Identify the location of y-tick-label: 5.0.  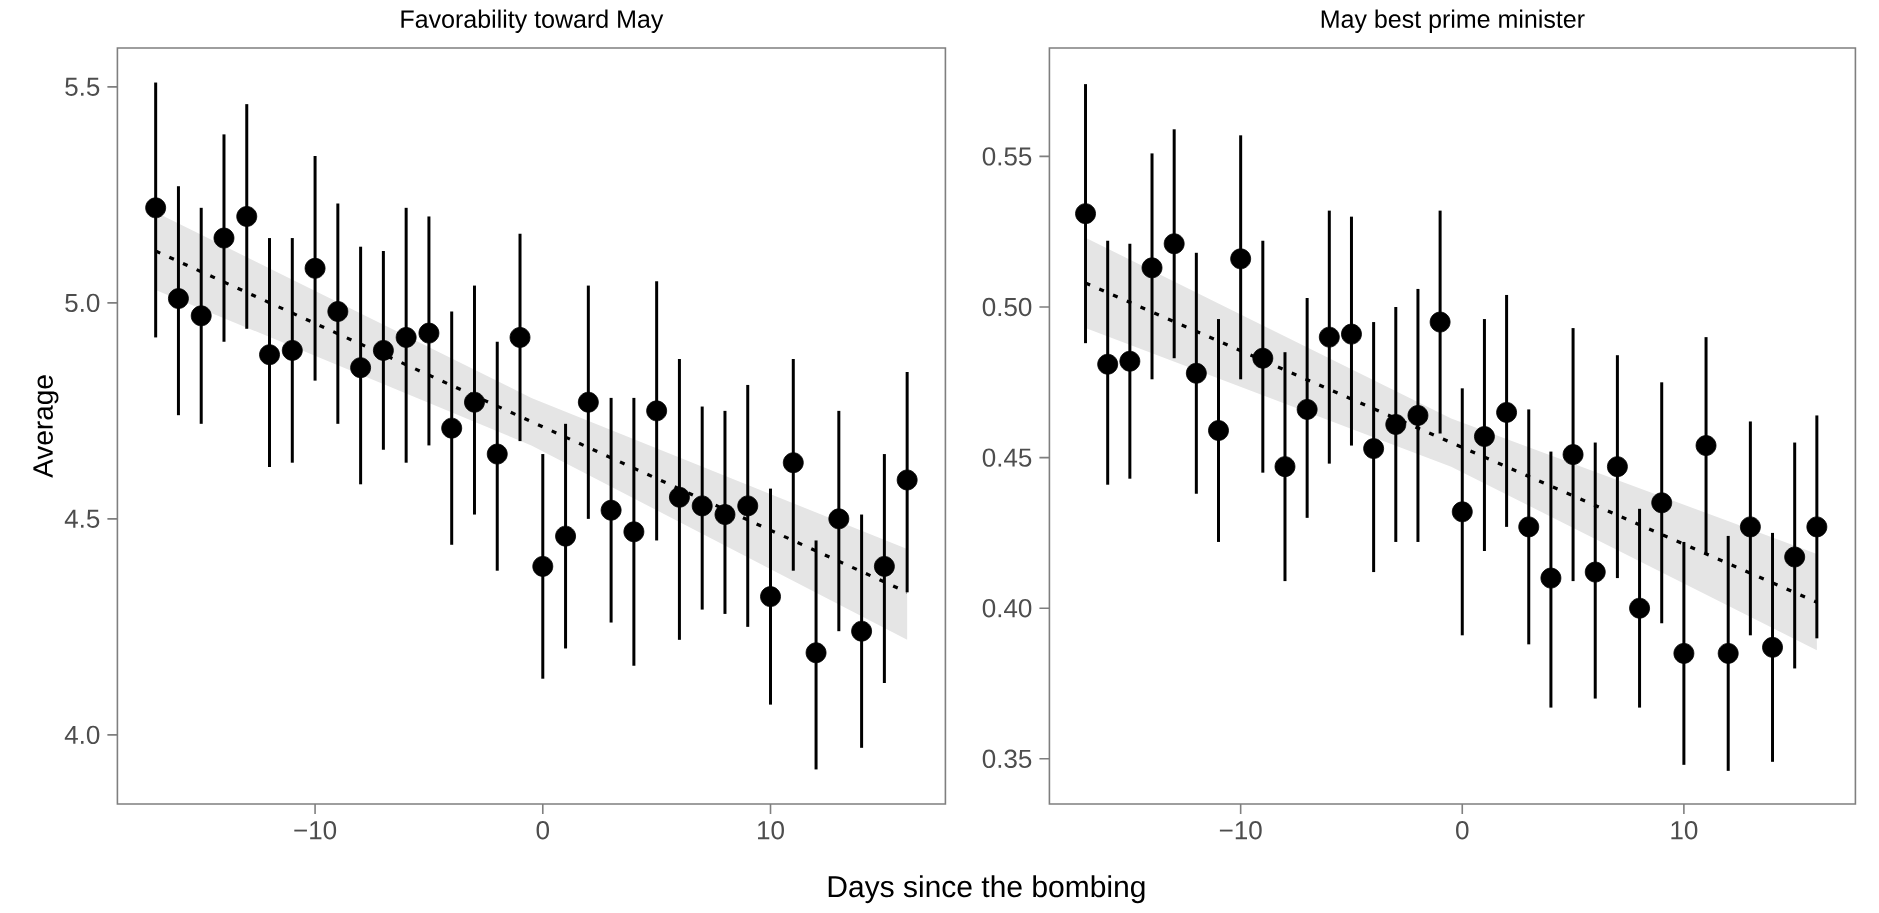
(82, 303).